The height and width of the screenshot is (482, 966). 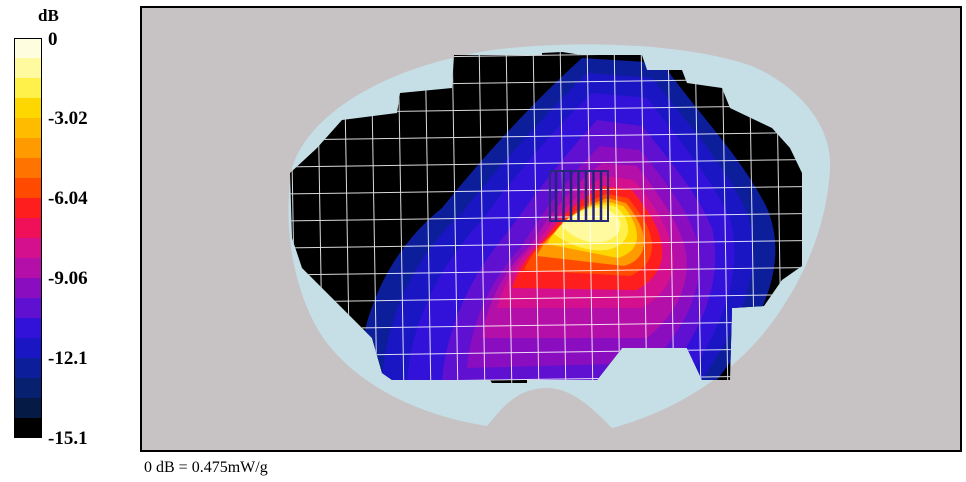 What do you see at coordinates (68, 118) in the screenshot?
I see `colorbar-tick-label: -3.02` at bounding box center [68, 118].